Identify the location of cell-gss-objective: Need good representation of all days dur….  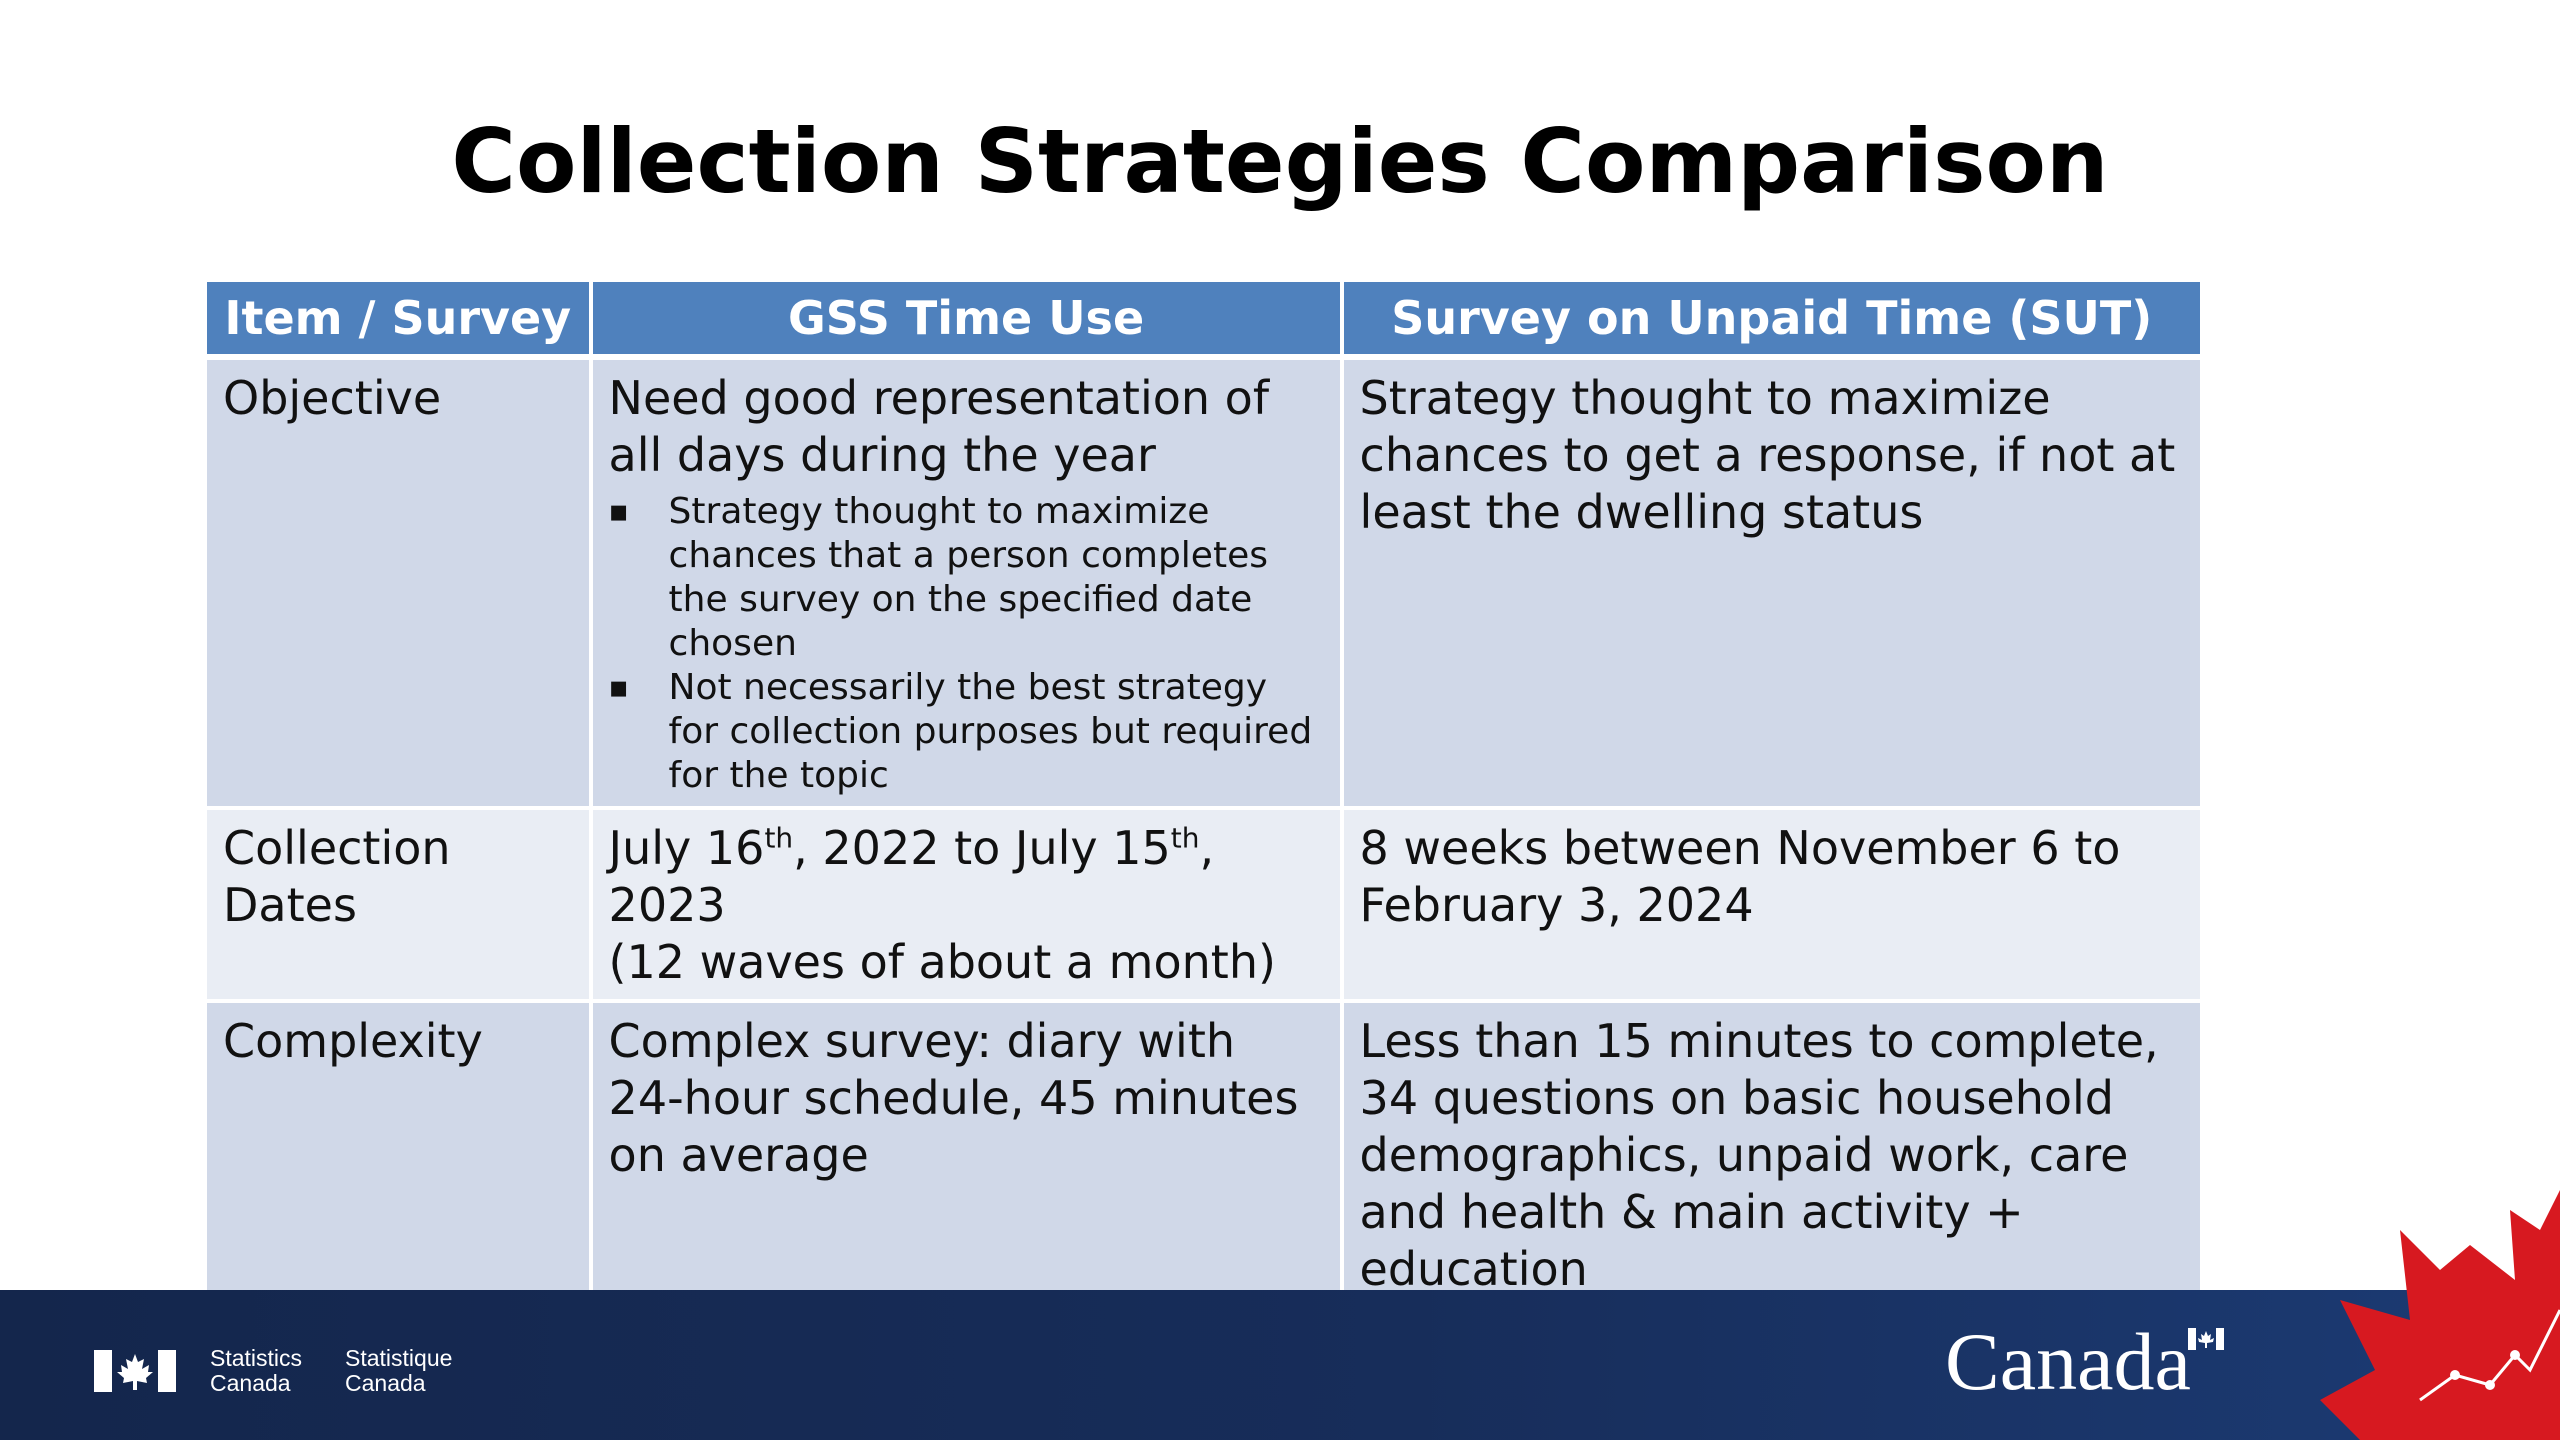
(968, 585).